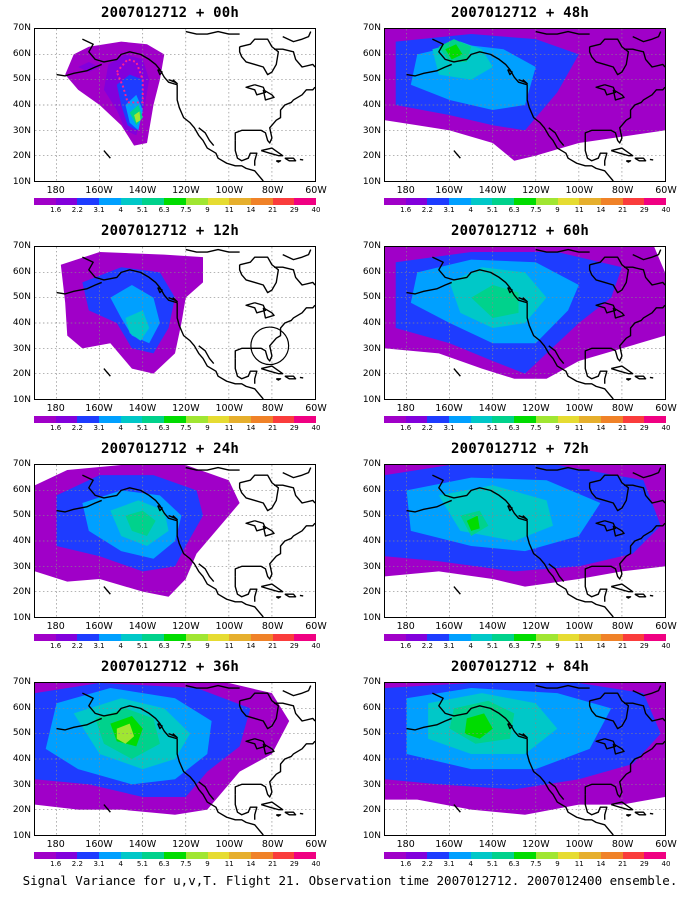  I want to click on colorbar-label: 9, so click(557, 646).